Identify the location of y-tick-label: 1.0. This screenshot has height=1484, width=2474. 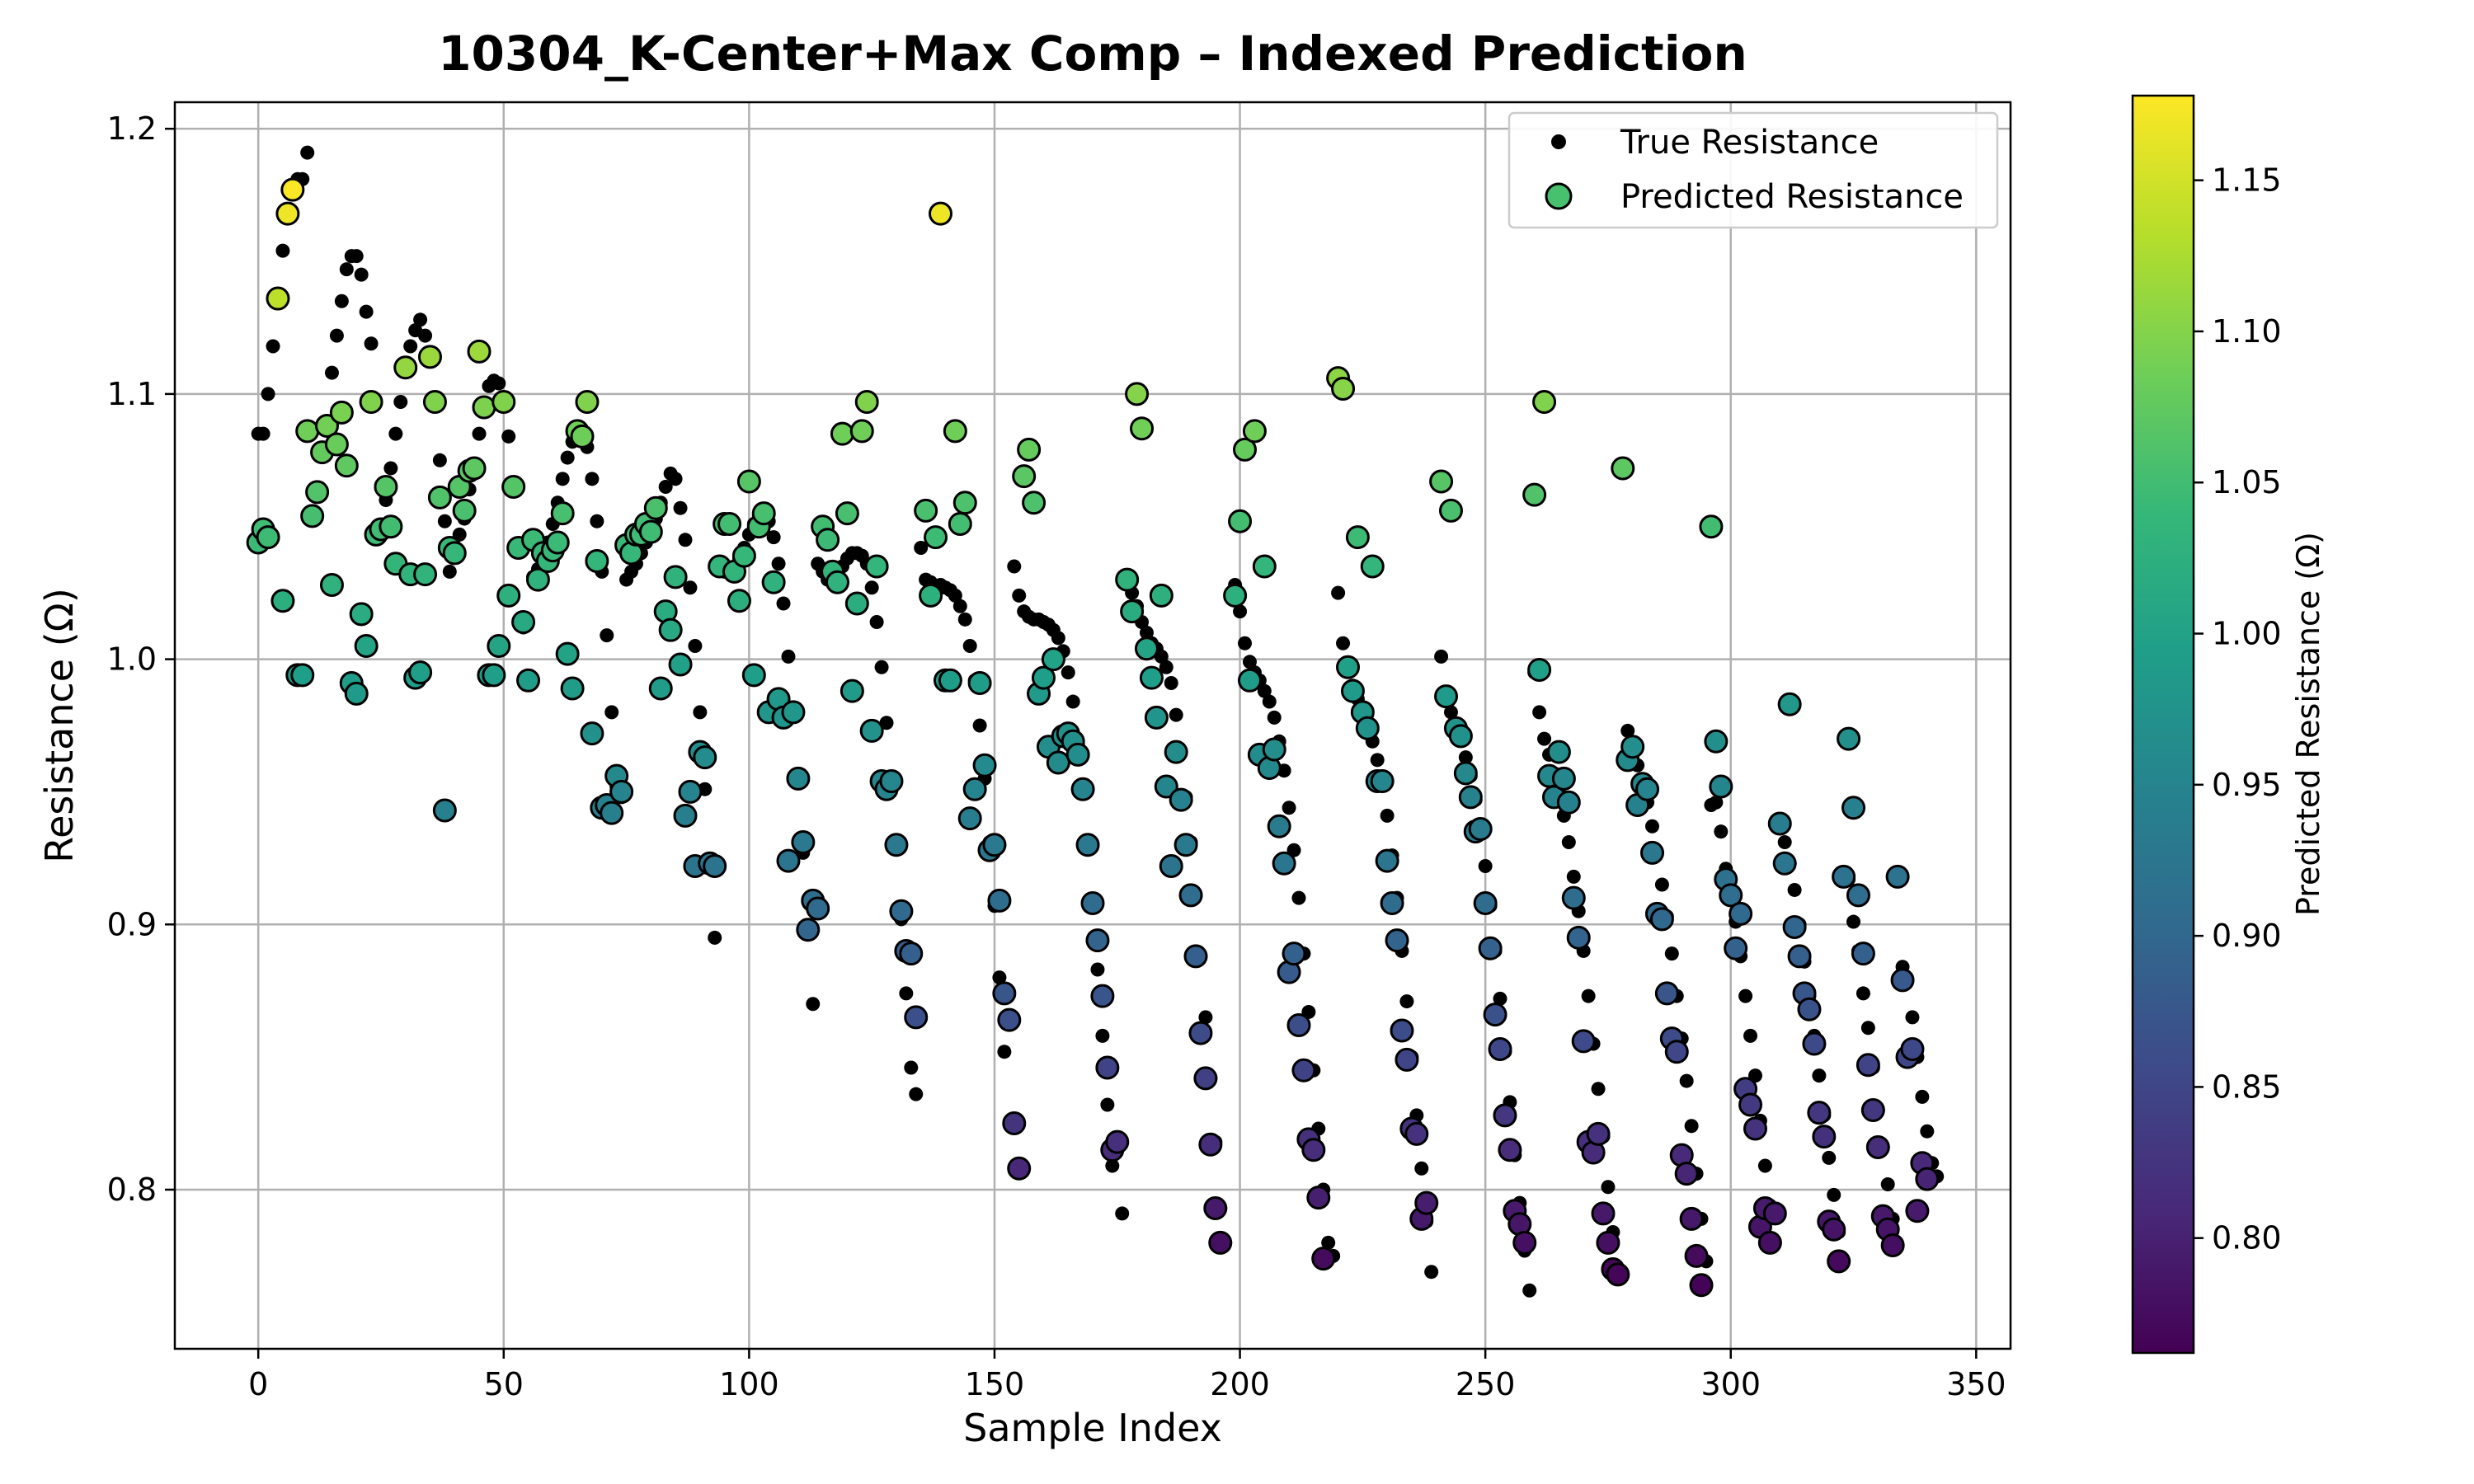
(132, 659).